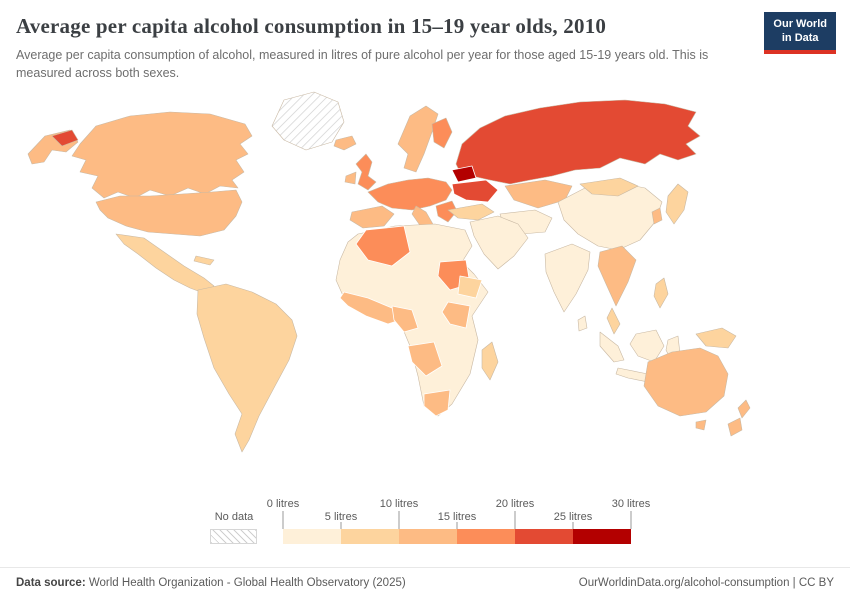 This screenshot has width=850, height=600. I want to click on legend-no-data-swatch, so click(233, 537).